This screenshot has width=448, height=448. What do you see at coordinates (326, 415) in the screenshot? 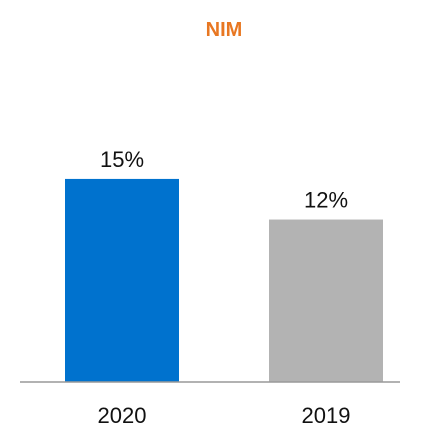
I see `x-tick-label-2019: 2019` at bounding box center [326, 415].